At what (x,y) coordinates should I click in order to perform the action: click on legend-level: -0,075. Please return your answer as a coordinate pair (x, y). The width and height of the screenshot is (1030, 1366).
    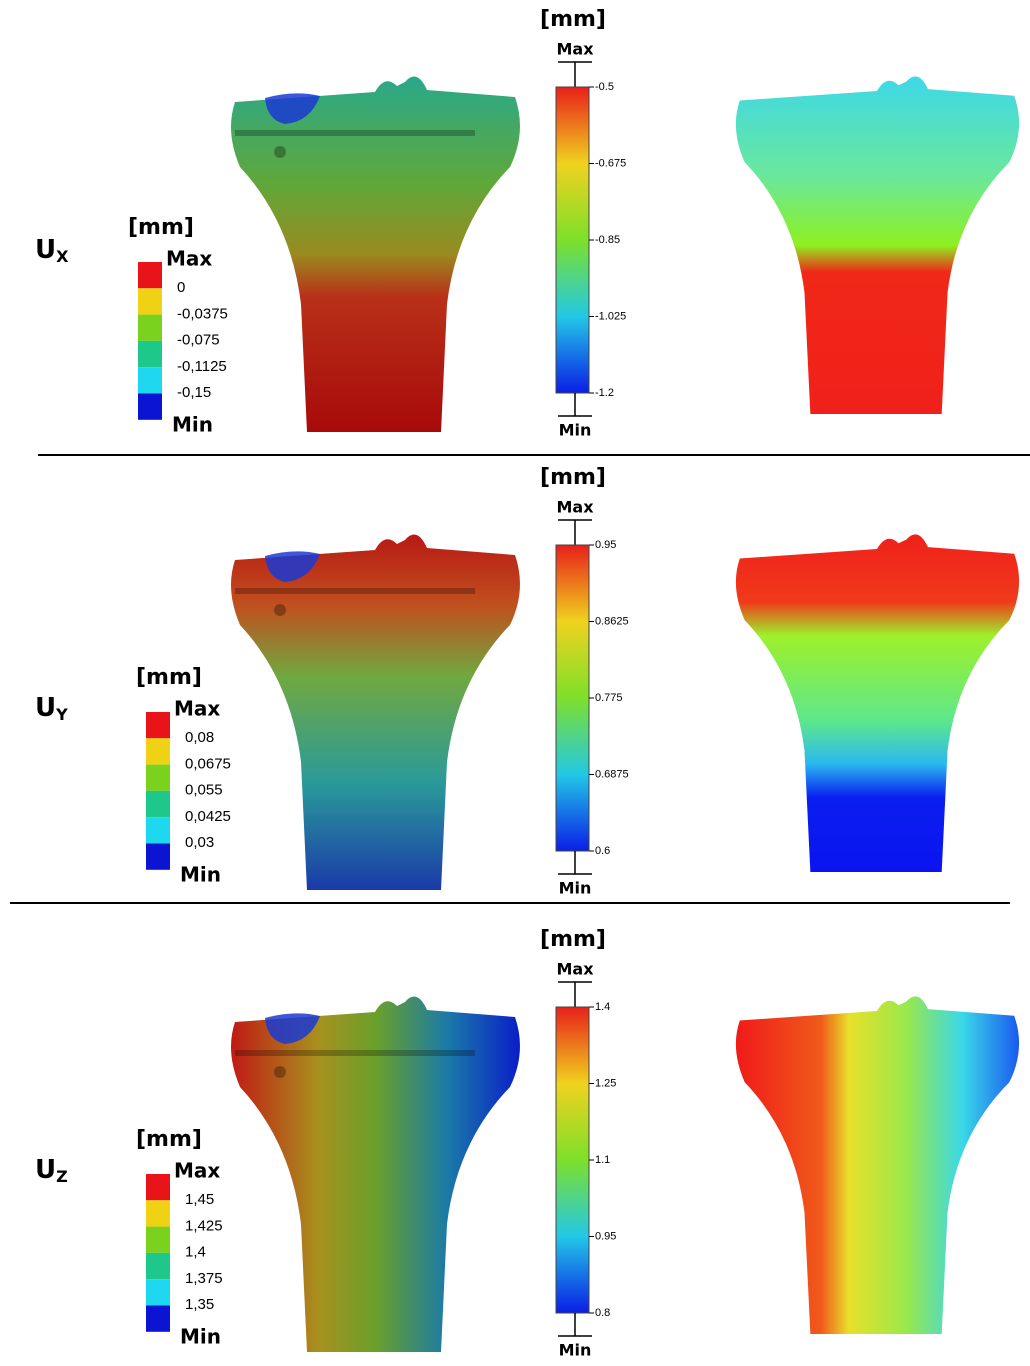
    Looking at the image, I should click on (198, 340).